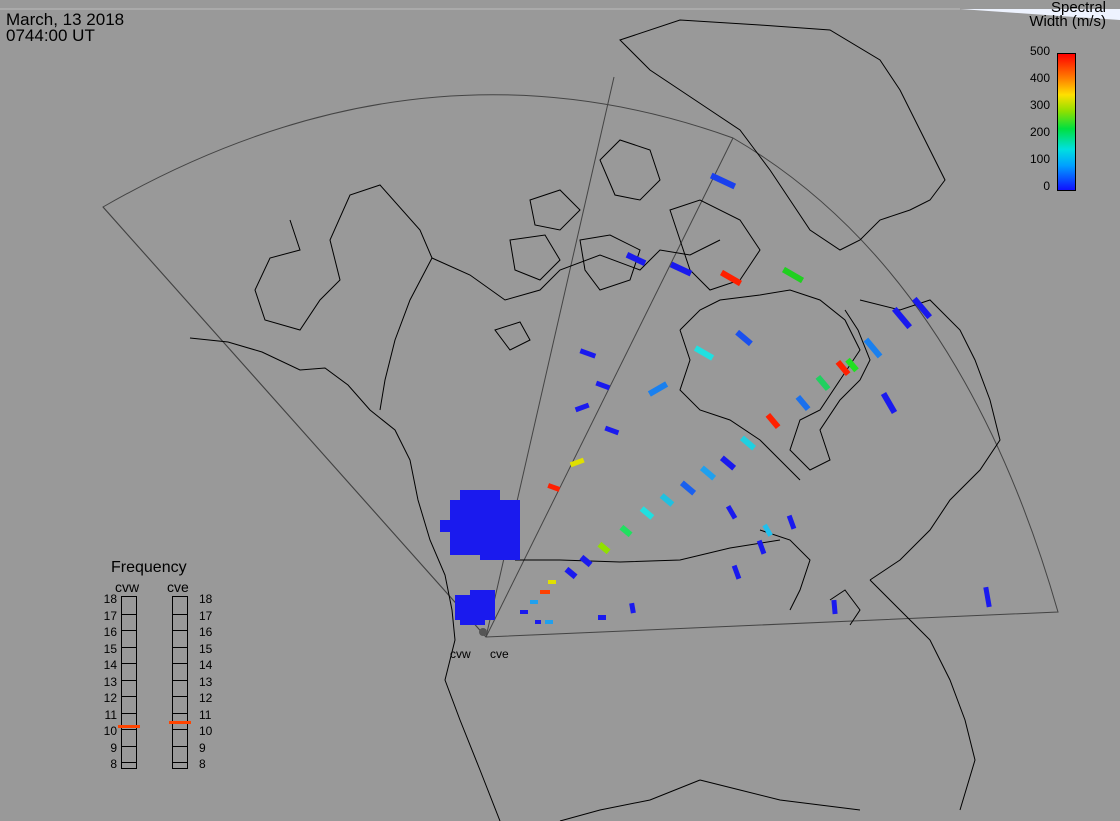 Image resolution: width=1120 pixels, height=821 pixels. Describe the element at coordinates (180, 682) in the screenshot. I see `frequency-column-cve` at that location.